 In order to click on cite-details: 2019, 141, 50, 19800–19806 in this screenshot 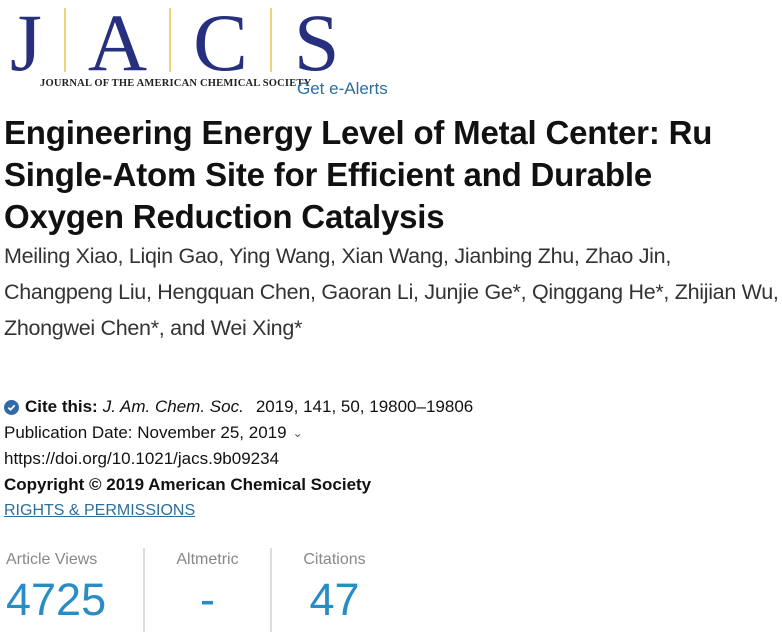, I will do `click(364, 406)`.